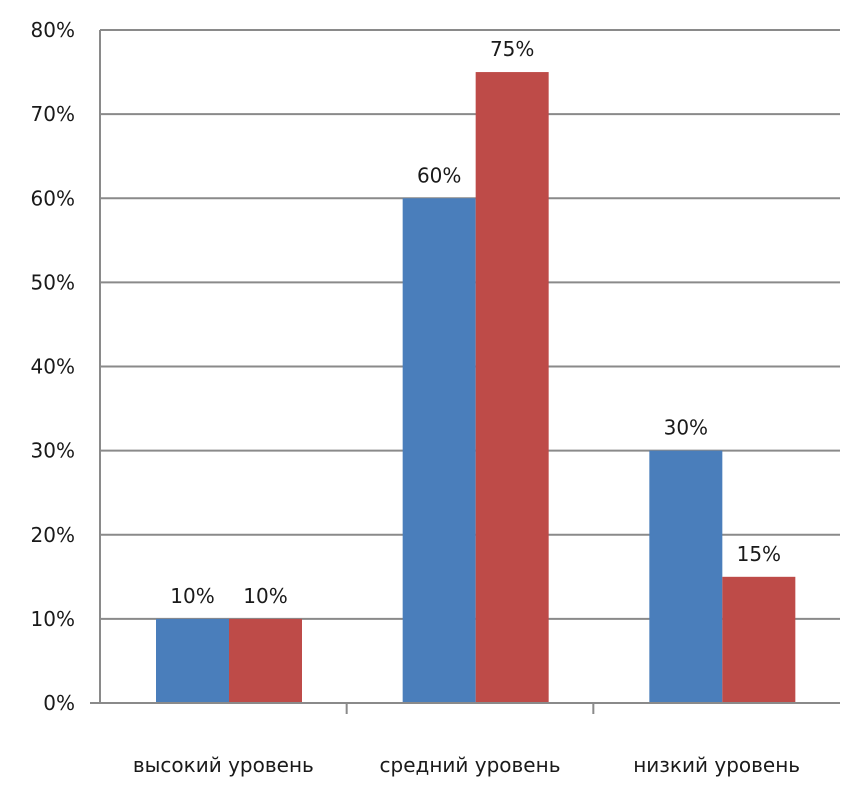 The height and width of the screenshot is (785, 848). Describe the element at coordinates (223, 765) in the screenshot. I see `x-category-label: высокий уровень` at that location.